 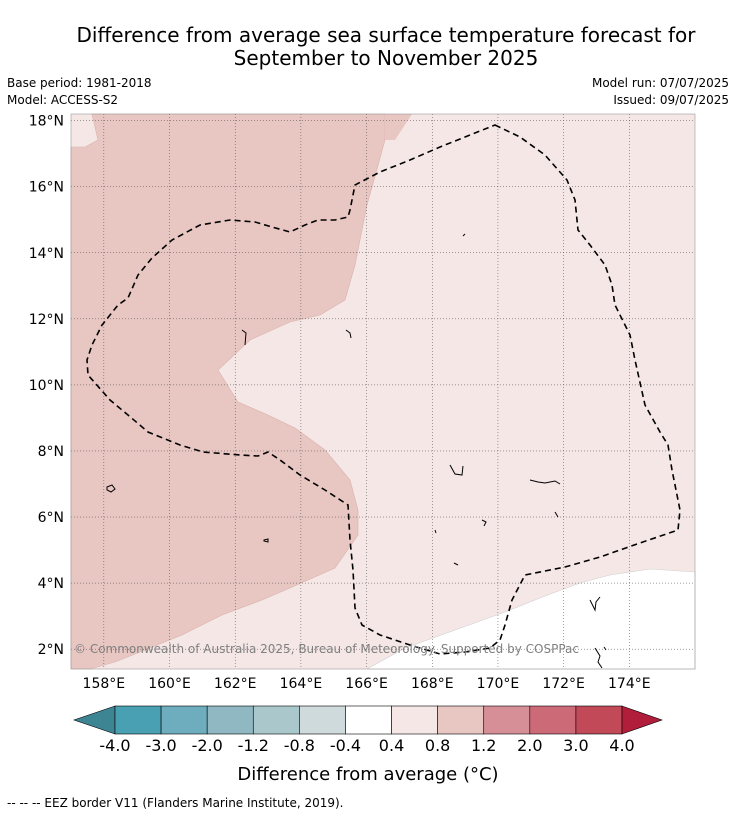 What do you see at coordinates (576, 745) in the screenshot?
I see `colorbar-tick-label: 3.0` at bounding box center [576, 745].